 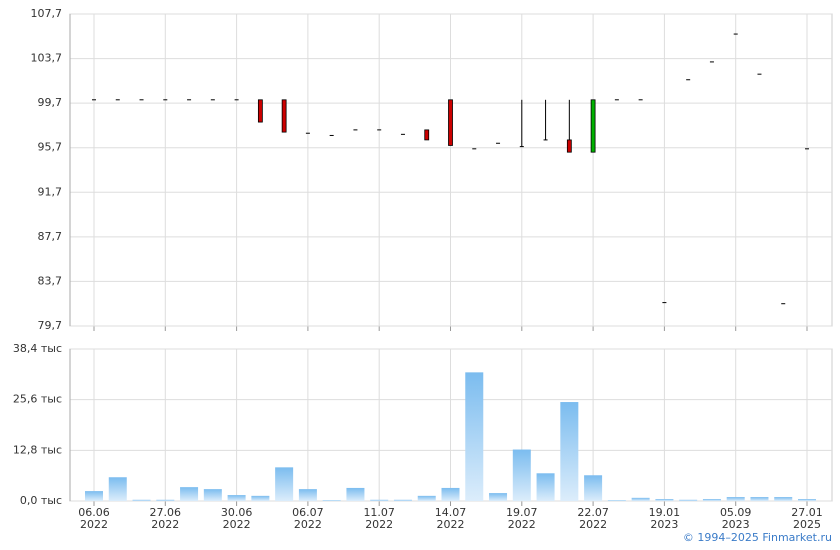 I want to click on x-tick-label: 22.07 2022, so click(x=593, y=518).